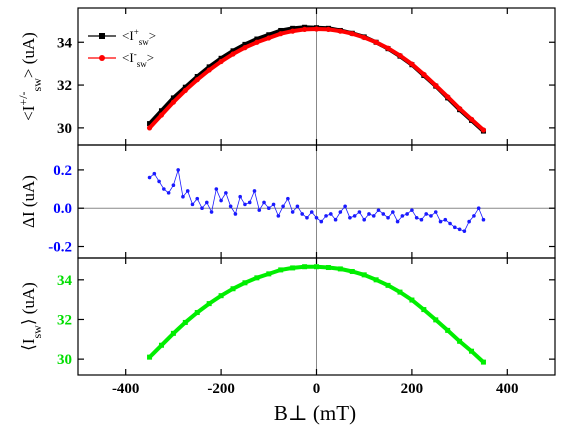 The image size is (581, 447). Describe the element at coordinates (126, 389) in the screenshot. I see `x-tick-label: -400` at that location.